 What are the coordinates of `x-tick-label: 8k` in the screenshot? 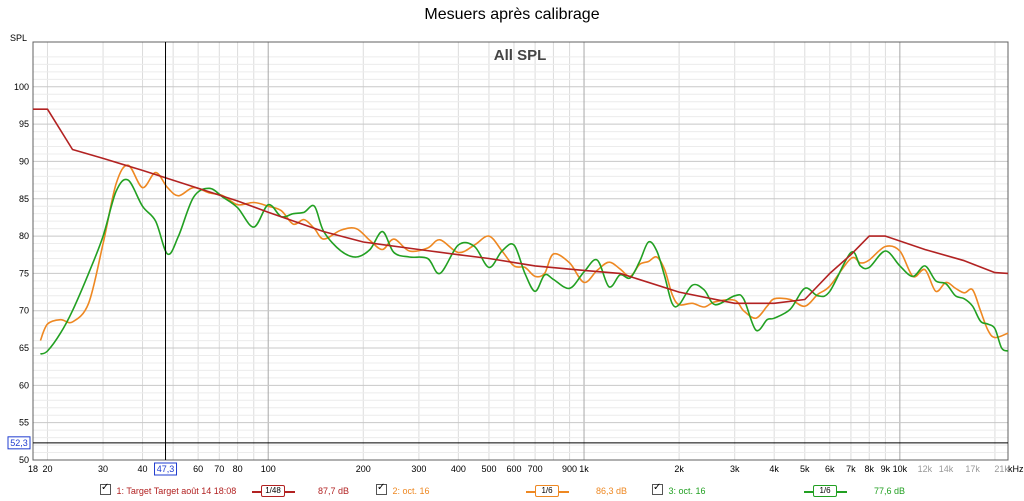 It's located at (869, 469).